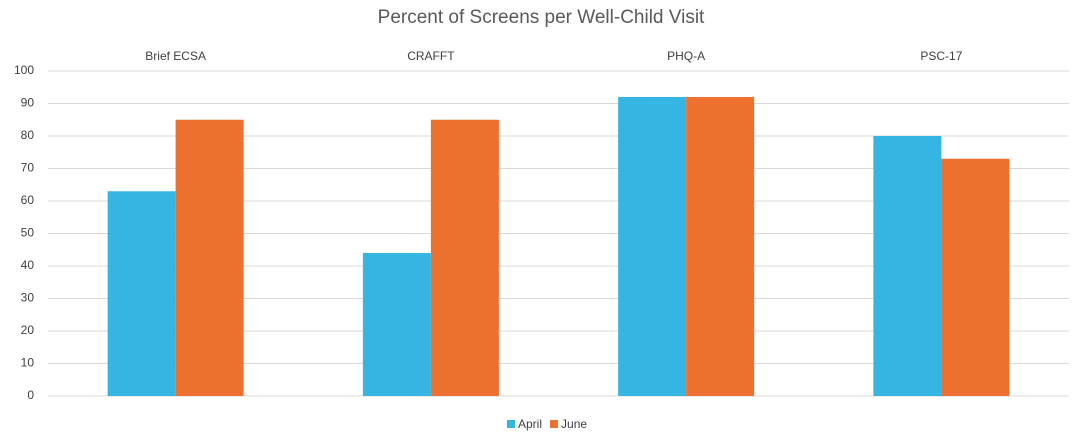  I want to click on y-tick-label: 100, so click(24, 70).